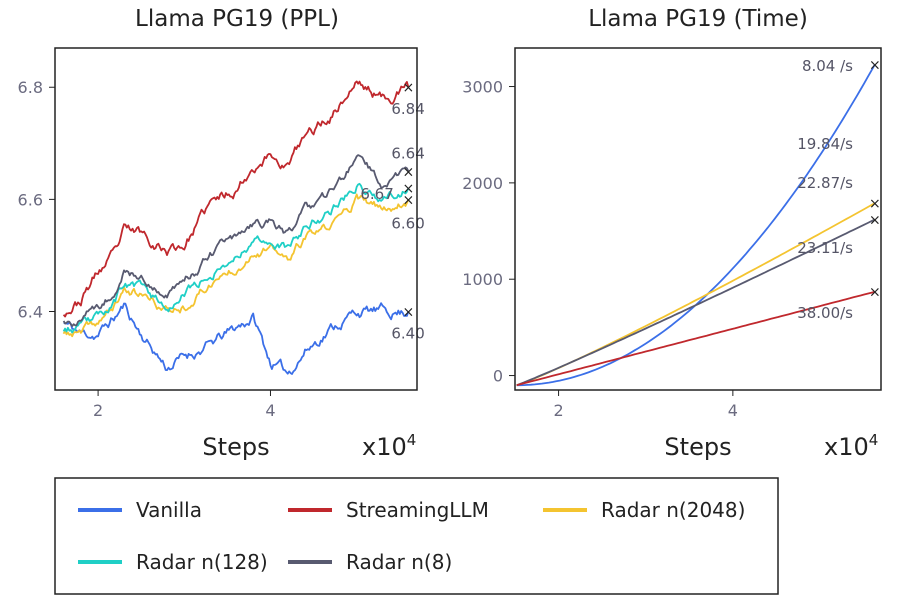 The width and height of the screenshot is (900, 600). I want to click on ppl-y-tick-label: 6.4, so click(30, 312).